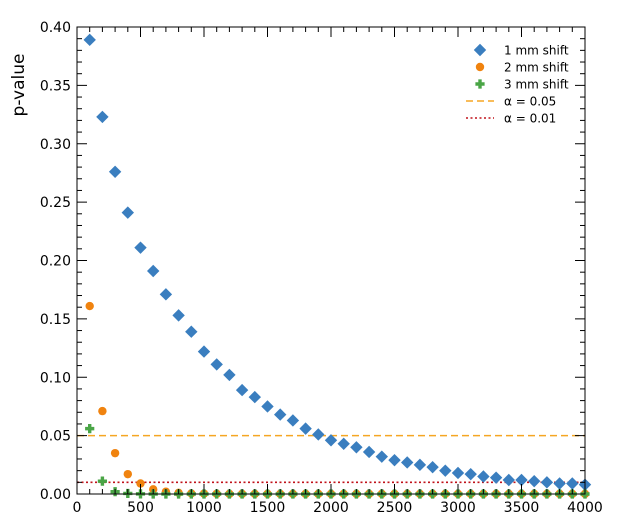 The width and height of the screenshot is (632, 519). What do you see at coordinates (204, 508) in the screenshot?
I see `x-tick-label: 1000` at bounding box center [204, 508].